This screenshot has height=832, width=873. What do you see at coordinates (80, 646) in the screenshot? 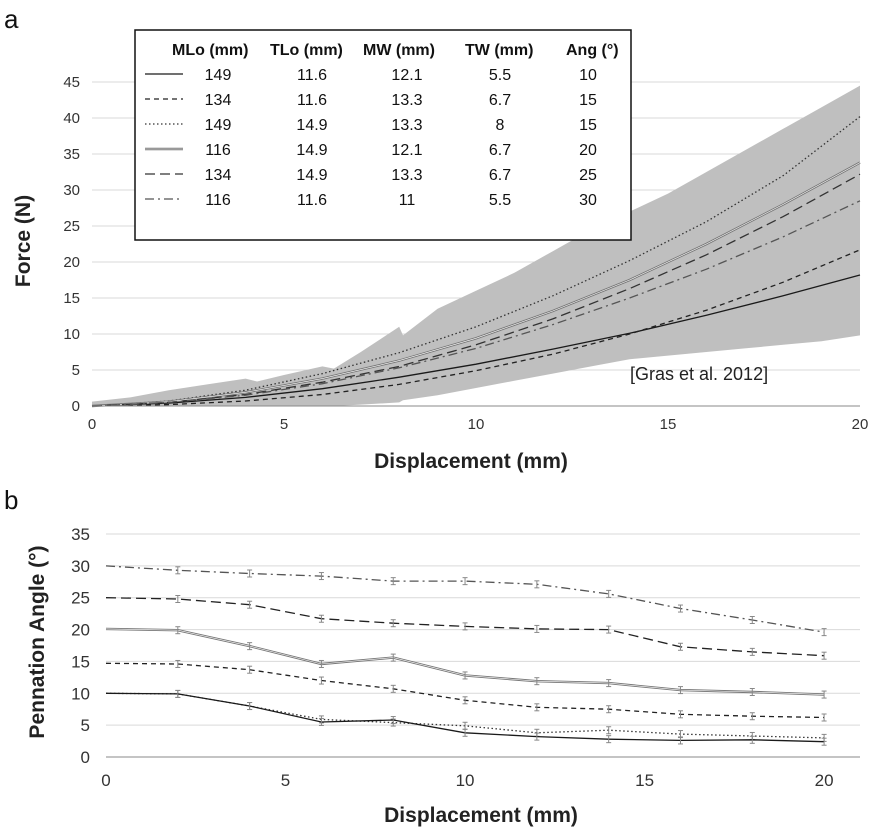
I see `panel-b-y-ticks: 0 5 10 15 20 25 30 35` at bounding box center [80, 646].